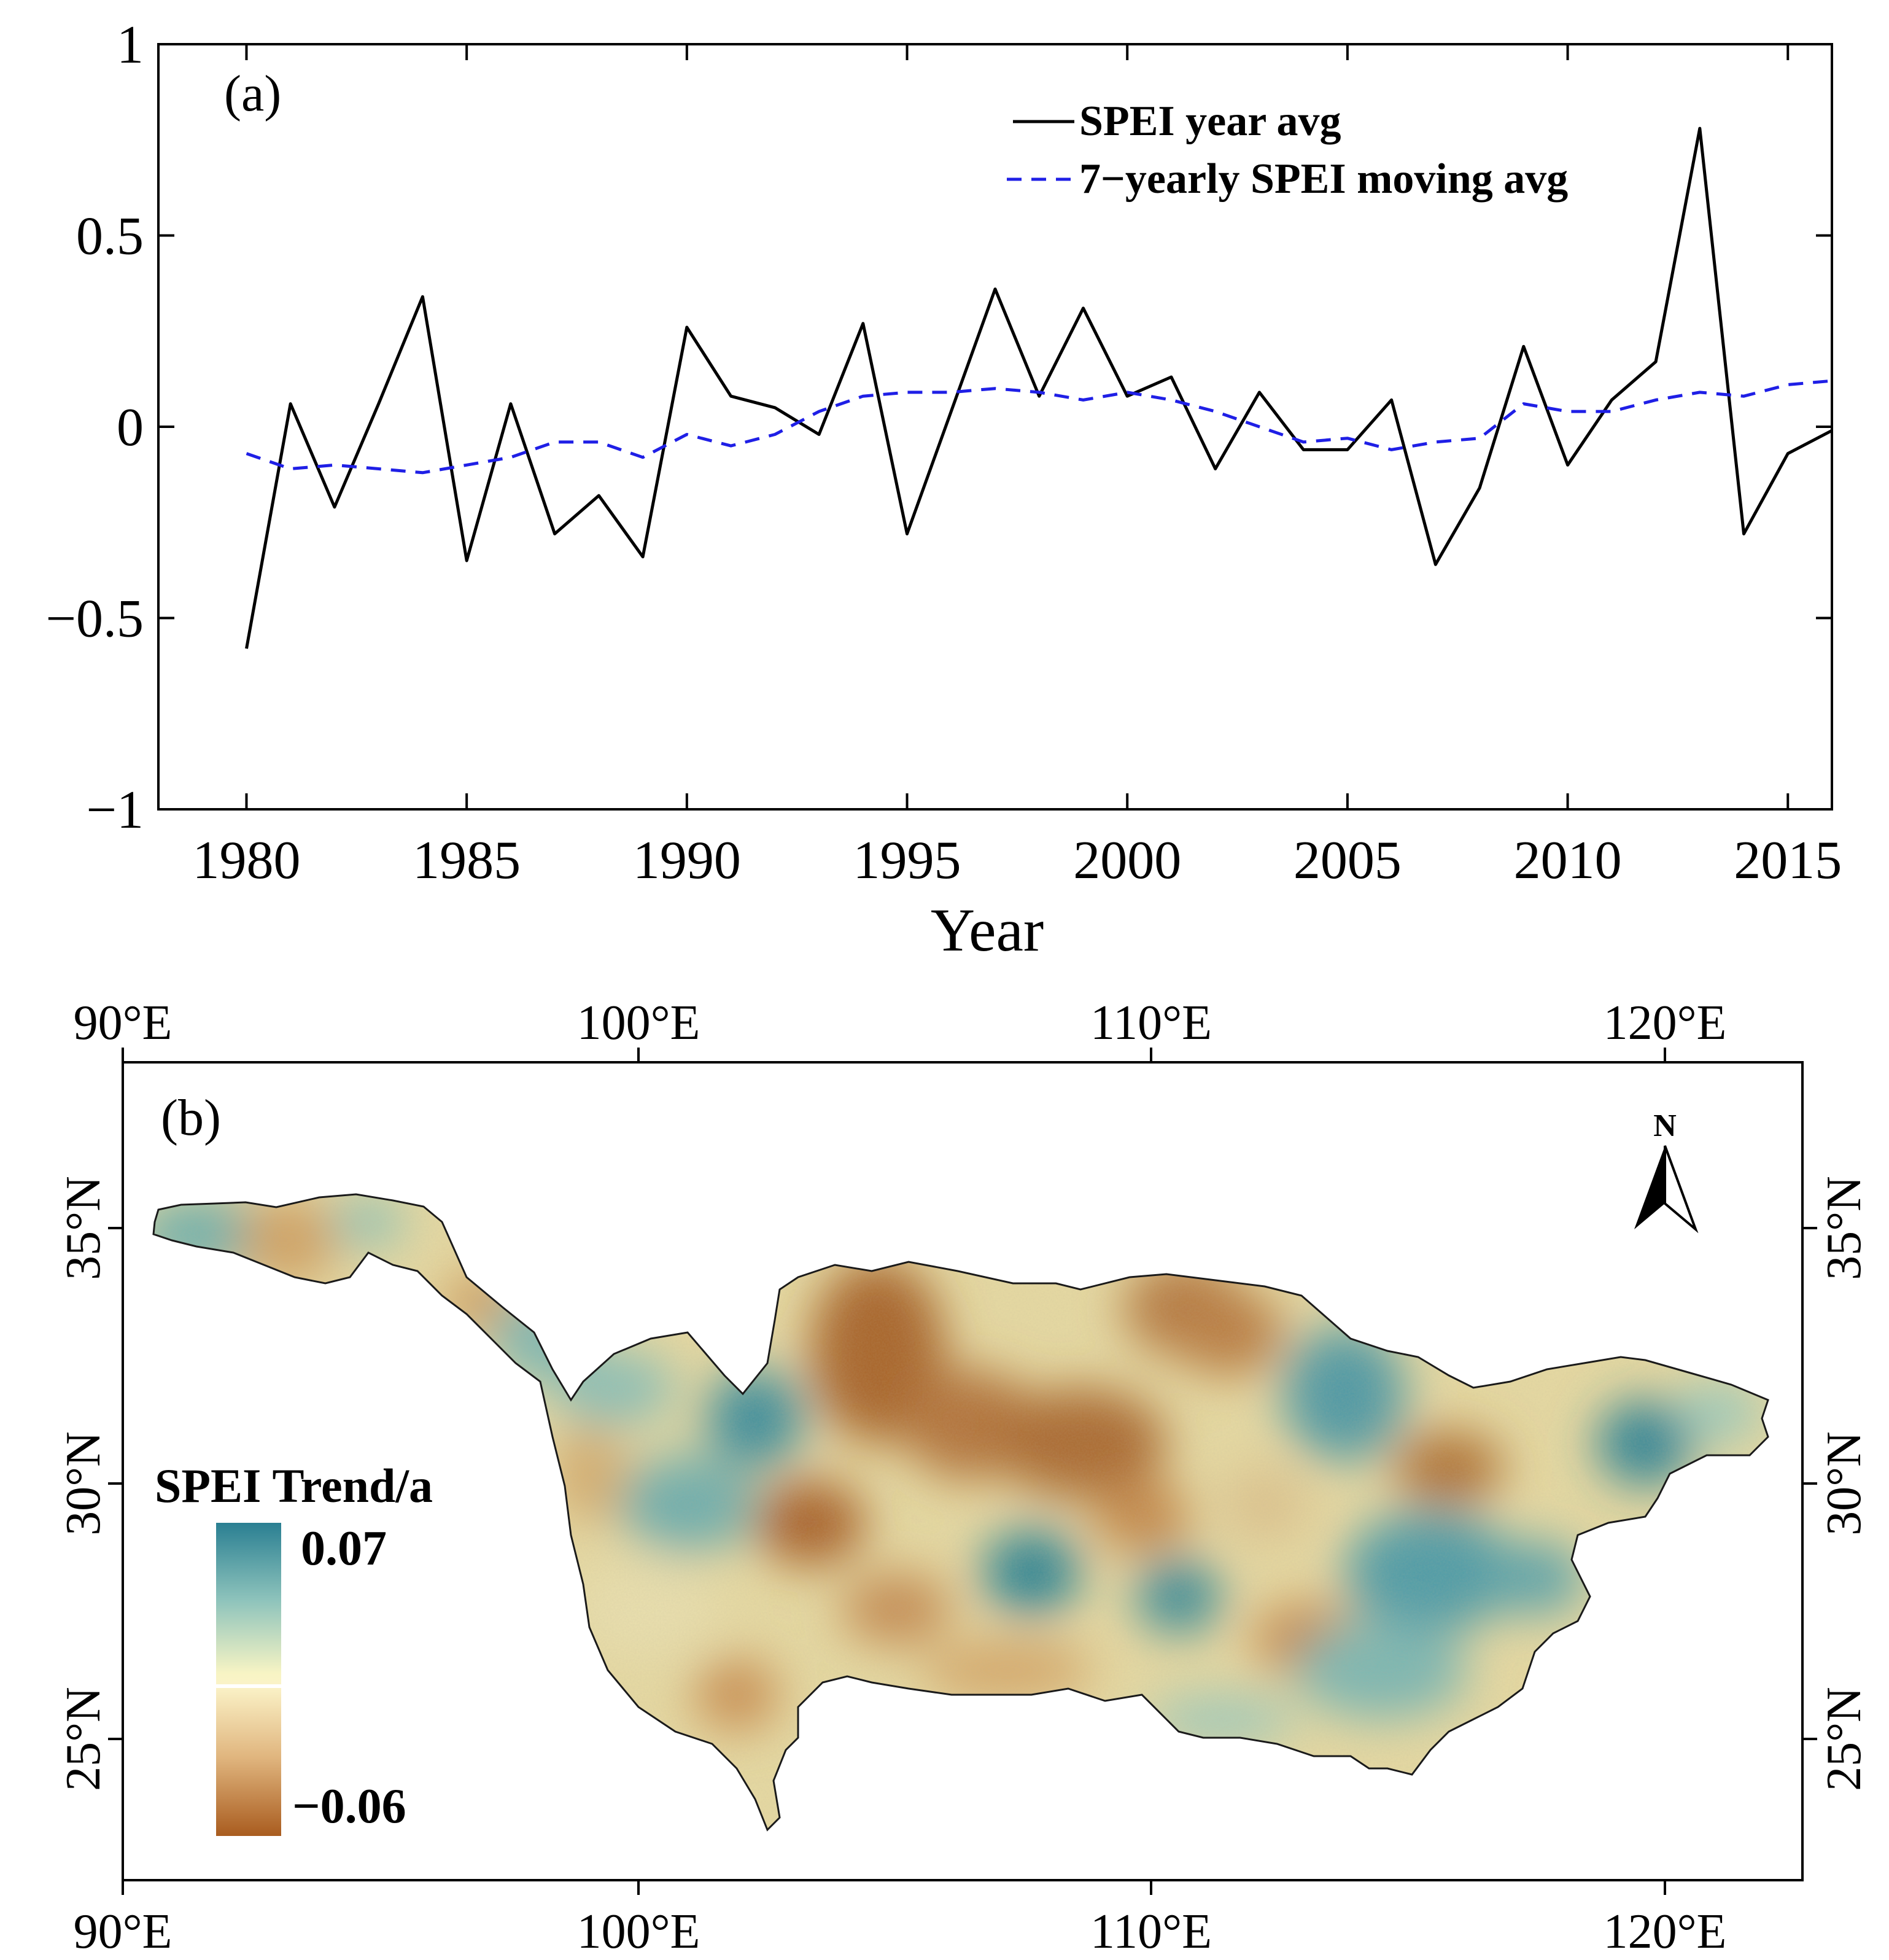 This screenshot has height=1960, width=1889. What do you see at coordinates (83, 1484) in the screenshot?
I see `left-axis-label-30n: 30°N` at bounding box center [83, 1484].